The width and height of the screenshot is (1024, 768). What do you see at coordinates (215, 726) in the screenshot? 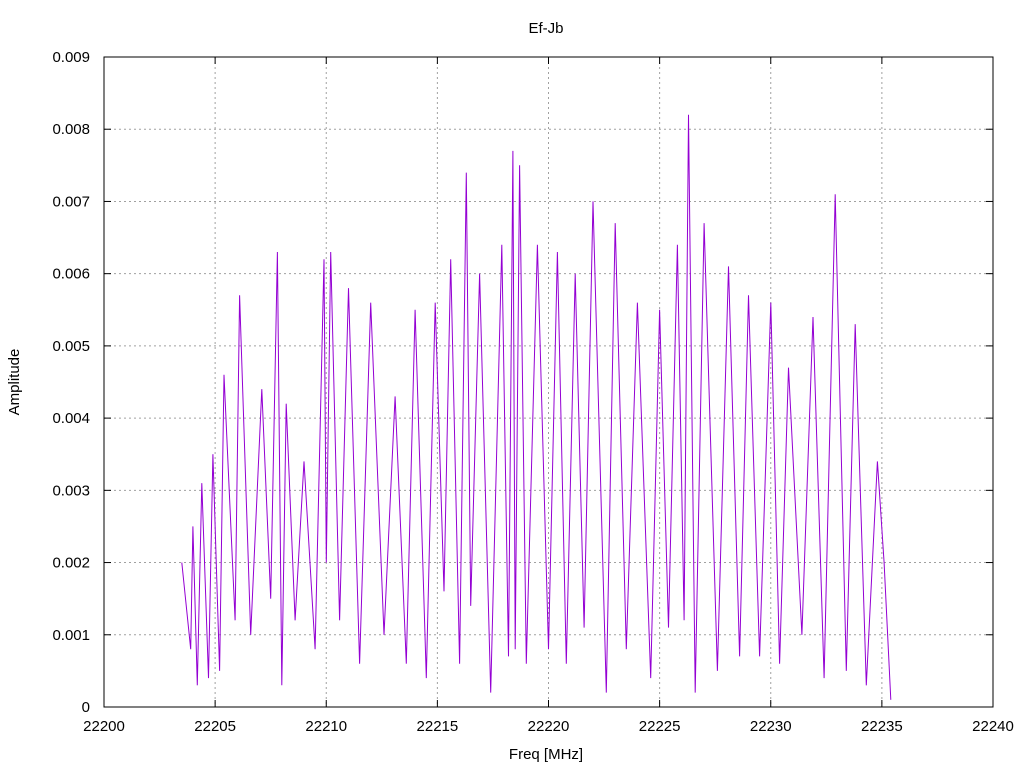
I see `x-tick-label: 22205` at bounding box center [215, 726].